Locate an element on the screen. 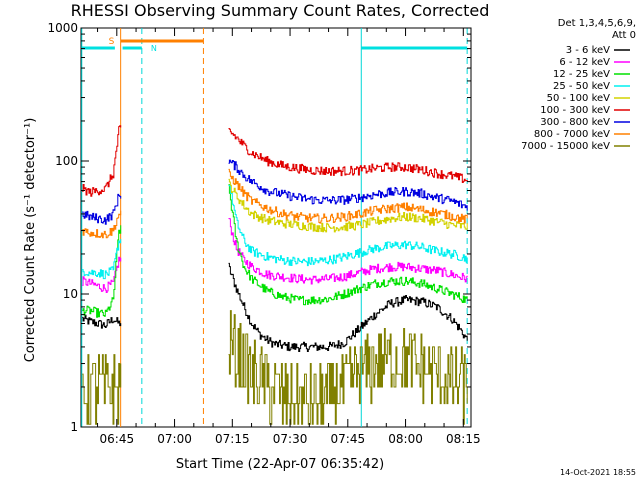 Image resolution: width=640 pixels, height=480 pixels. y-tick-label: 1 is located at coordinates (74, 427).